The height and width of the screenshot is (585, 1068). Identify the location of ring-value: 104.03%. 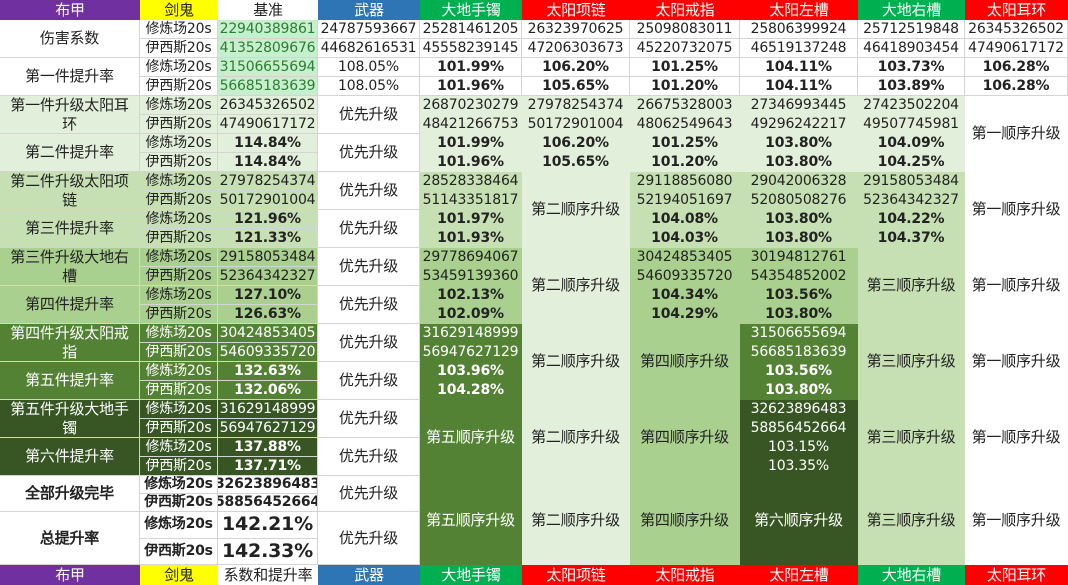
(685, 238).